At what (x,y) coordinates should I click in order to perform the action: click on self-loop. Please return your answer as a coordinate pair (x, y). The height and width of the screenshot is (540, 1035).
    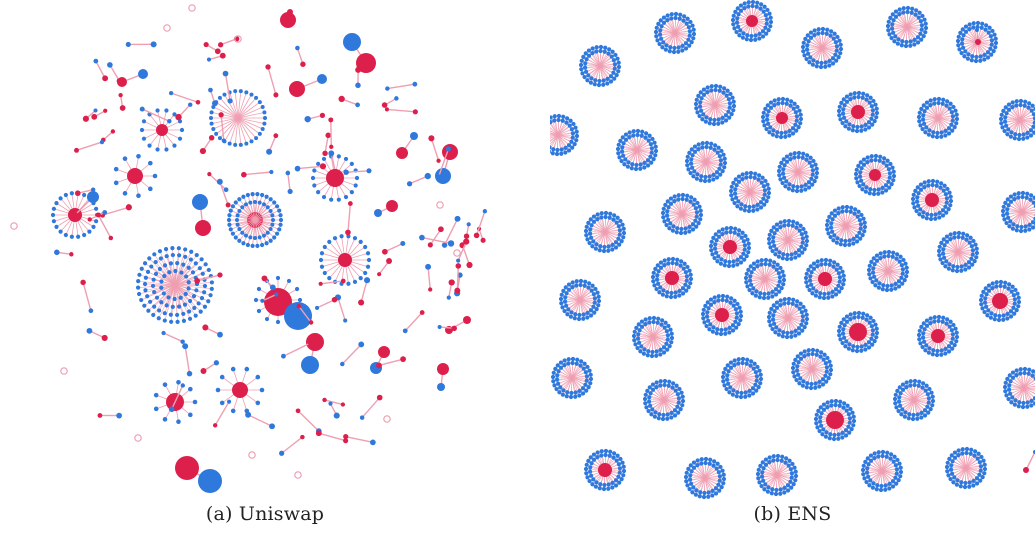
    Looking at the image, I should click on (167, 28).